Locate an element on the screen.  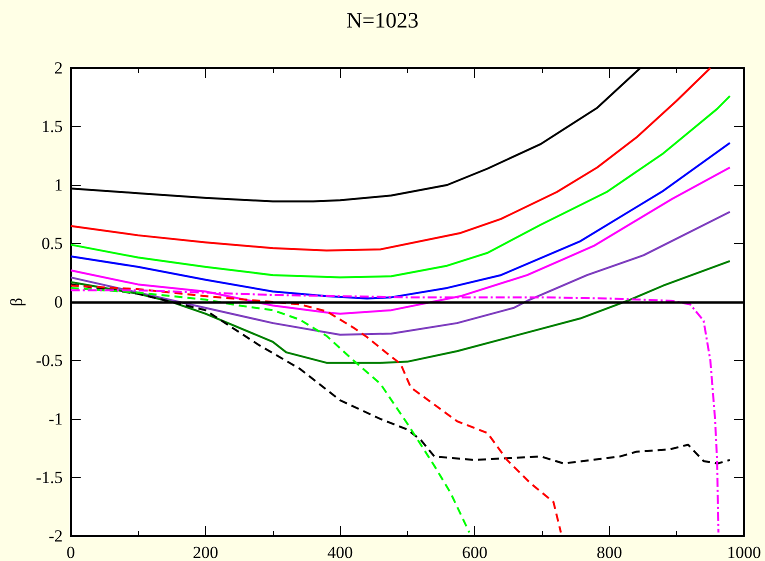
y-tick-label: -2 is located at coordinates (55, 536).